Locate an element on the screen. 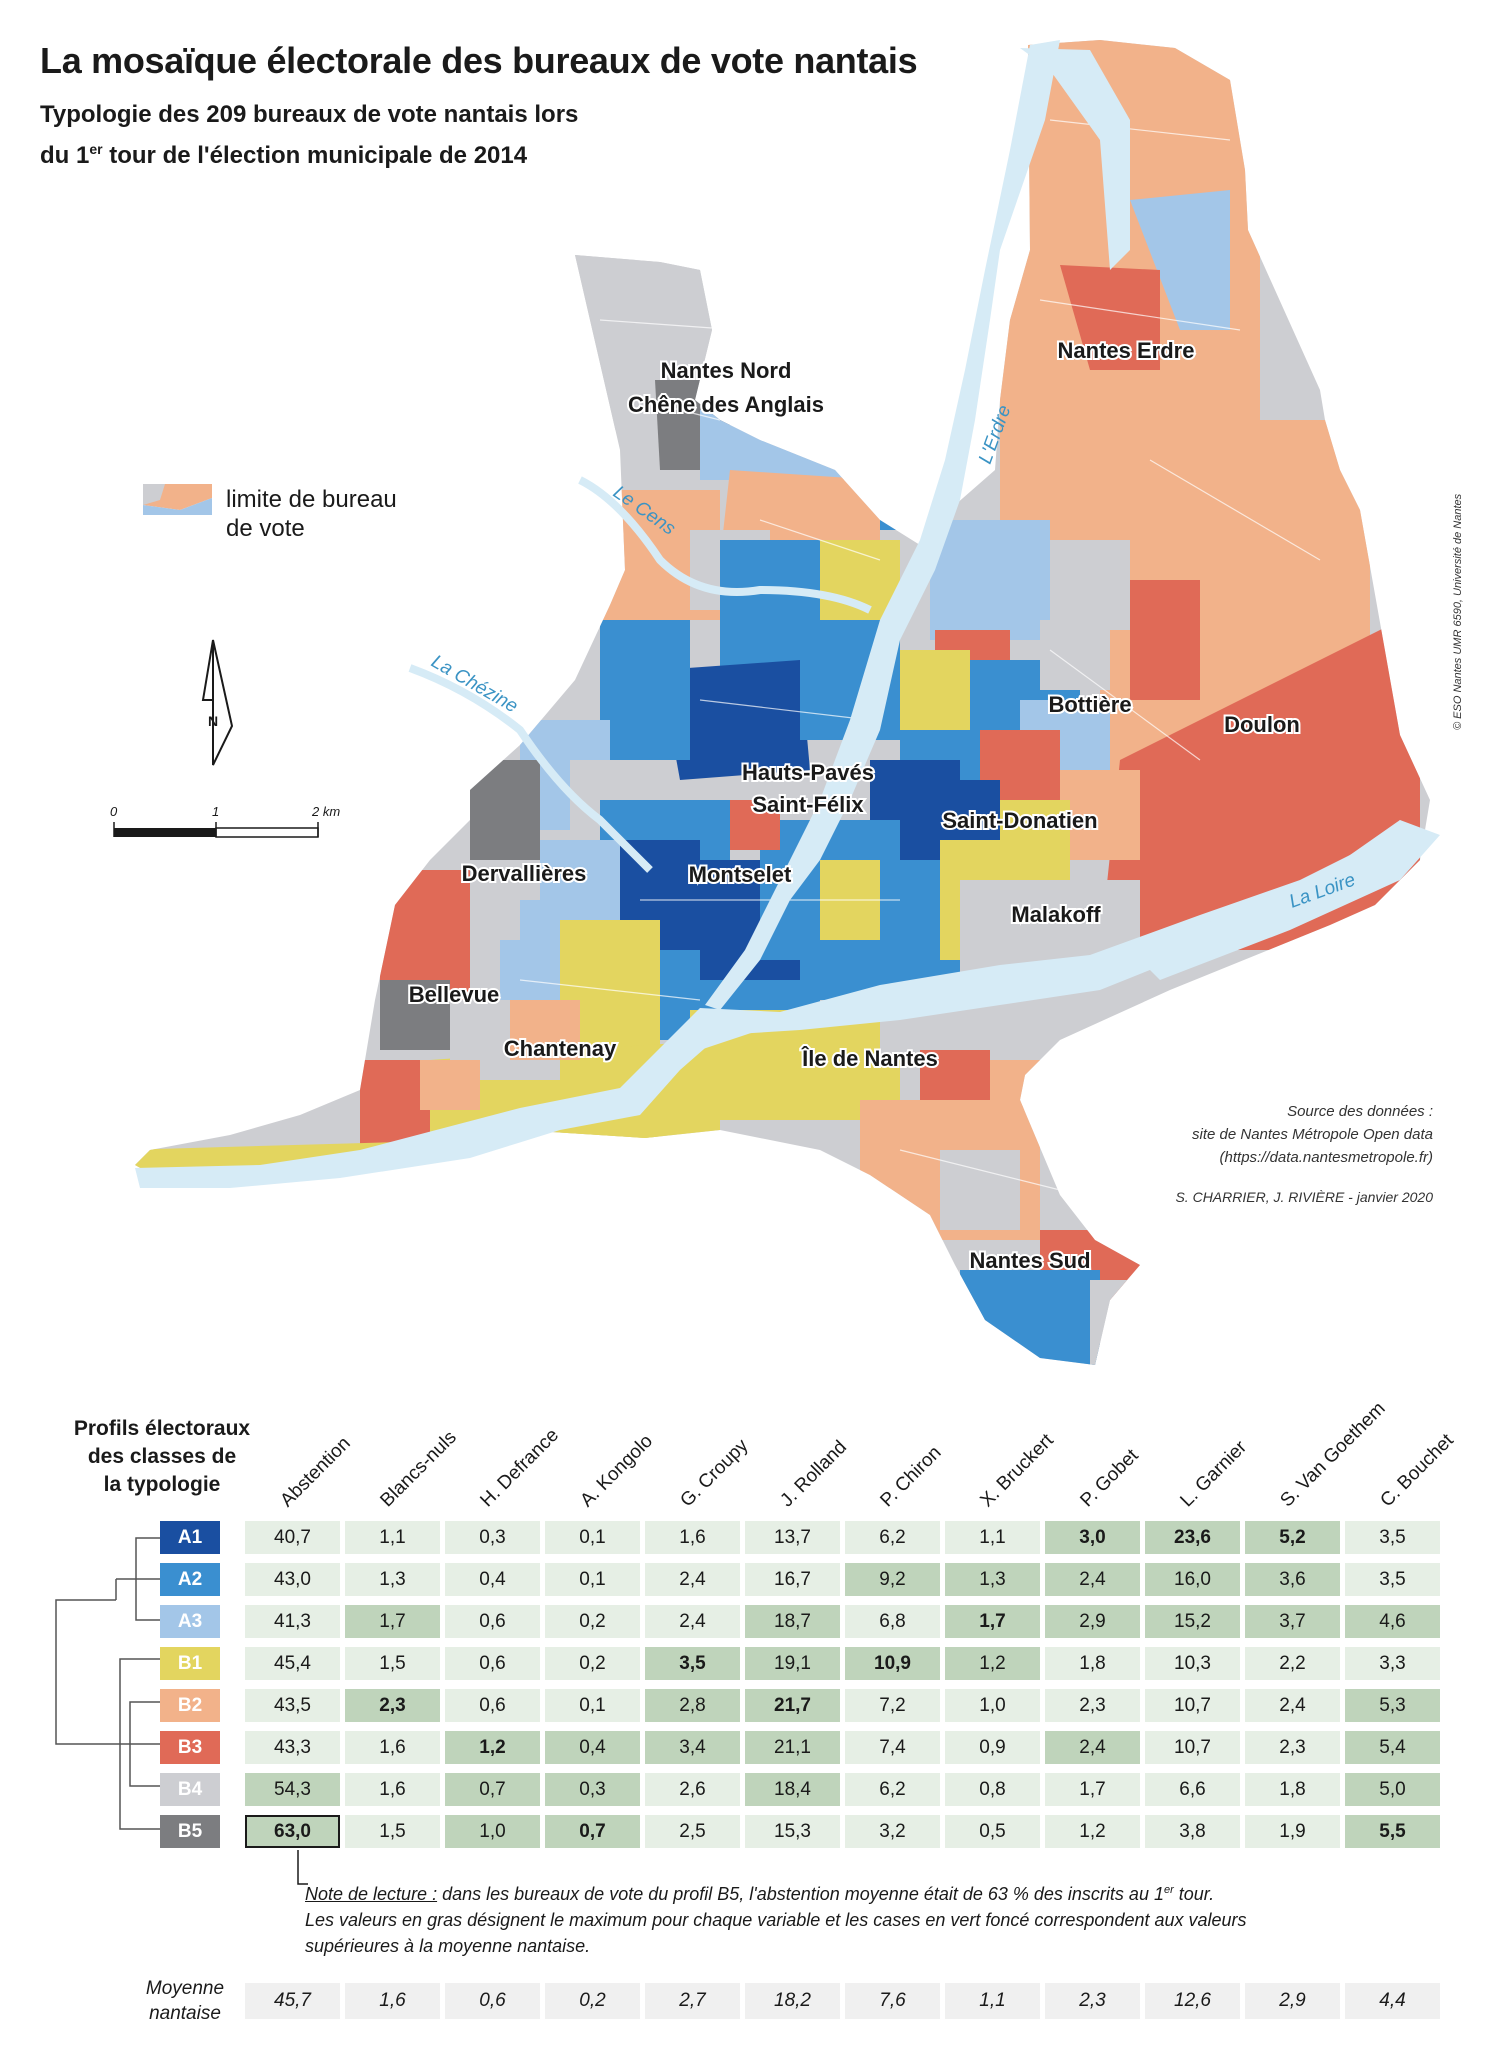  table-cell: 43,0 is located at coordinates (292, 1579).